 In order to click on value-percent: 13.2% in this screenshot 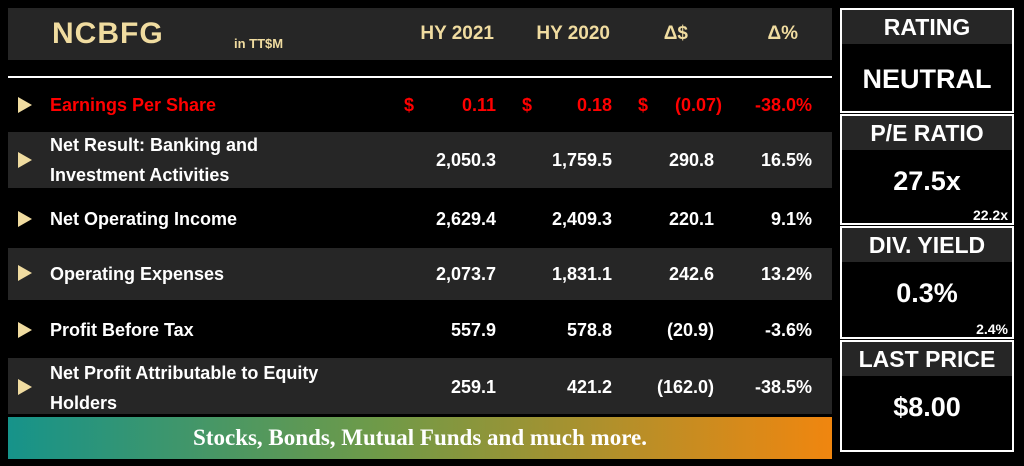, I will do `click(786, 274)`.